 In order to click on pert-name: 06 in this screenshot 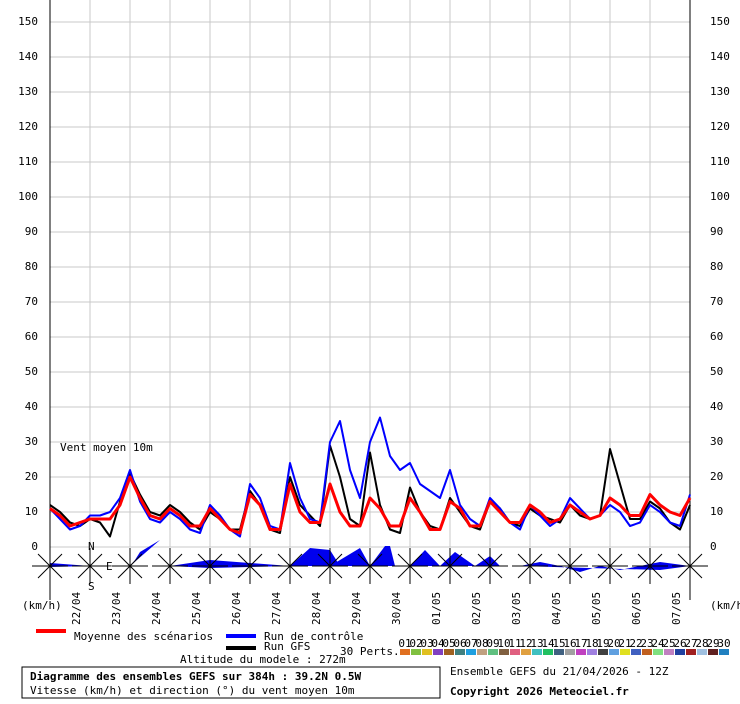, I will do `click(459, 643)`.